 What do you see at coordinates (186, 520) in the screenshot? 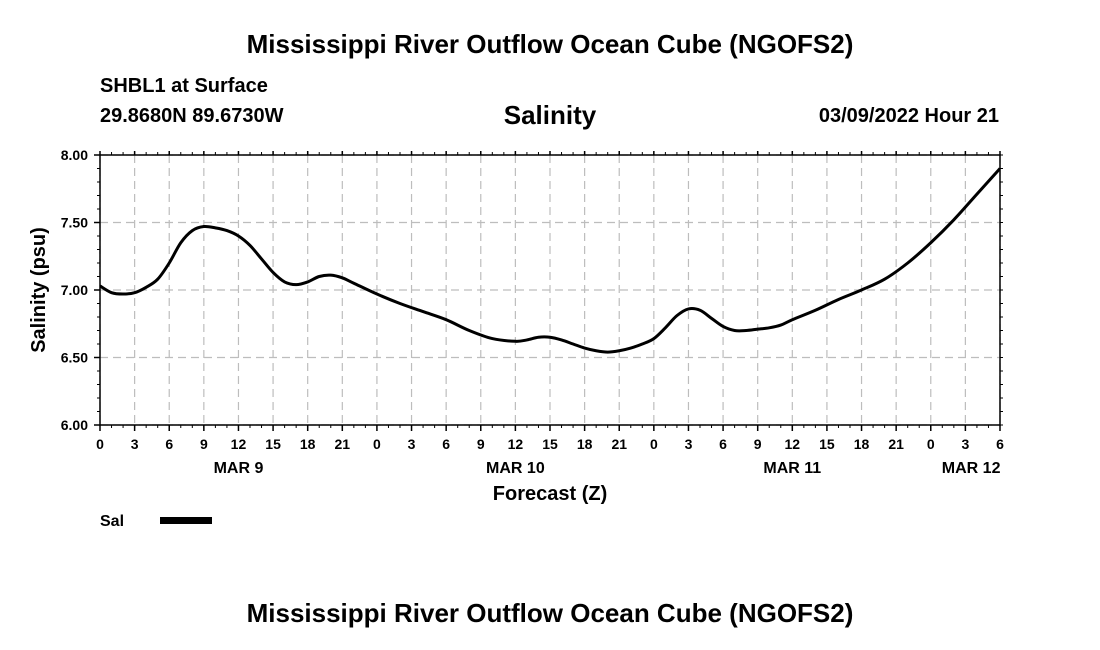
I see `legend-swatch-sal` at bounding box center [186, 520].